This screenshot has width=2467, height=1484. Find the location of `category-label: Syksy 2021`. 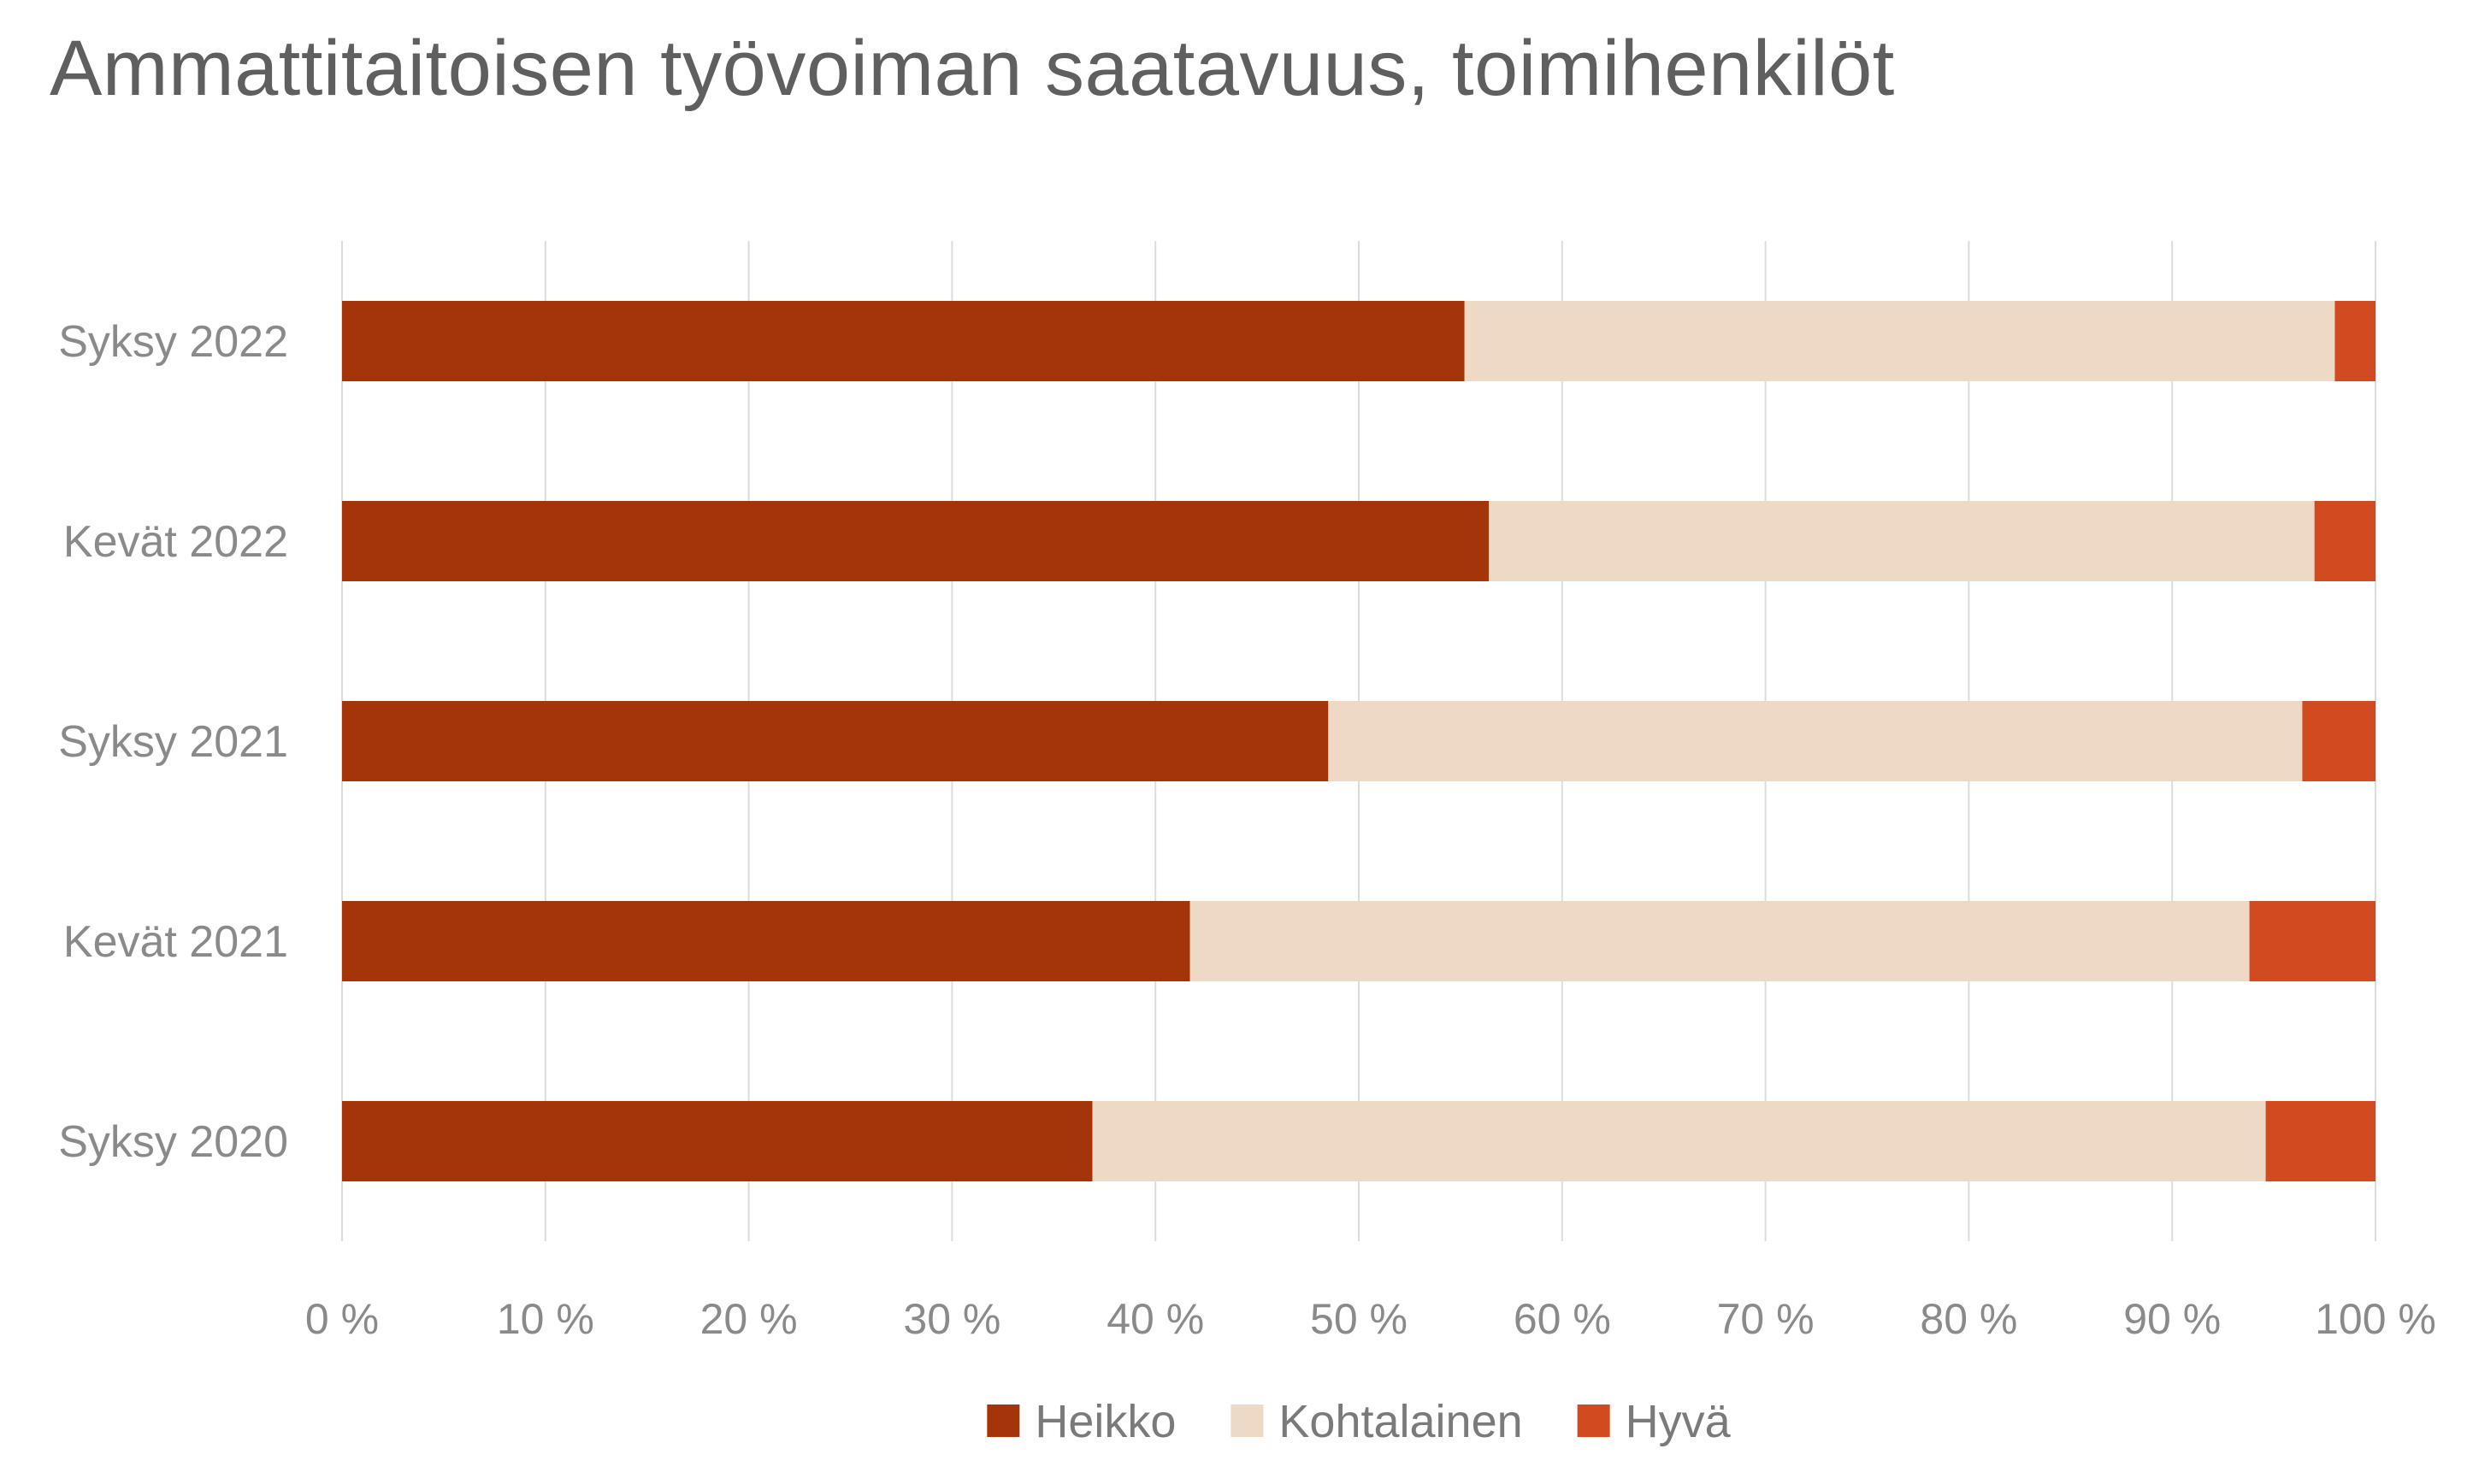

category-label: Syksy 2021 is located at coordinates (173, 742).